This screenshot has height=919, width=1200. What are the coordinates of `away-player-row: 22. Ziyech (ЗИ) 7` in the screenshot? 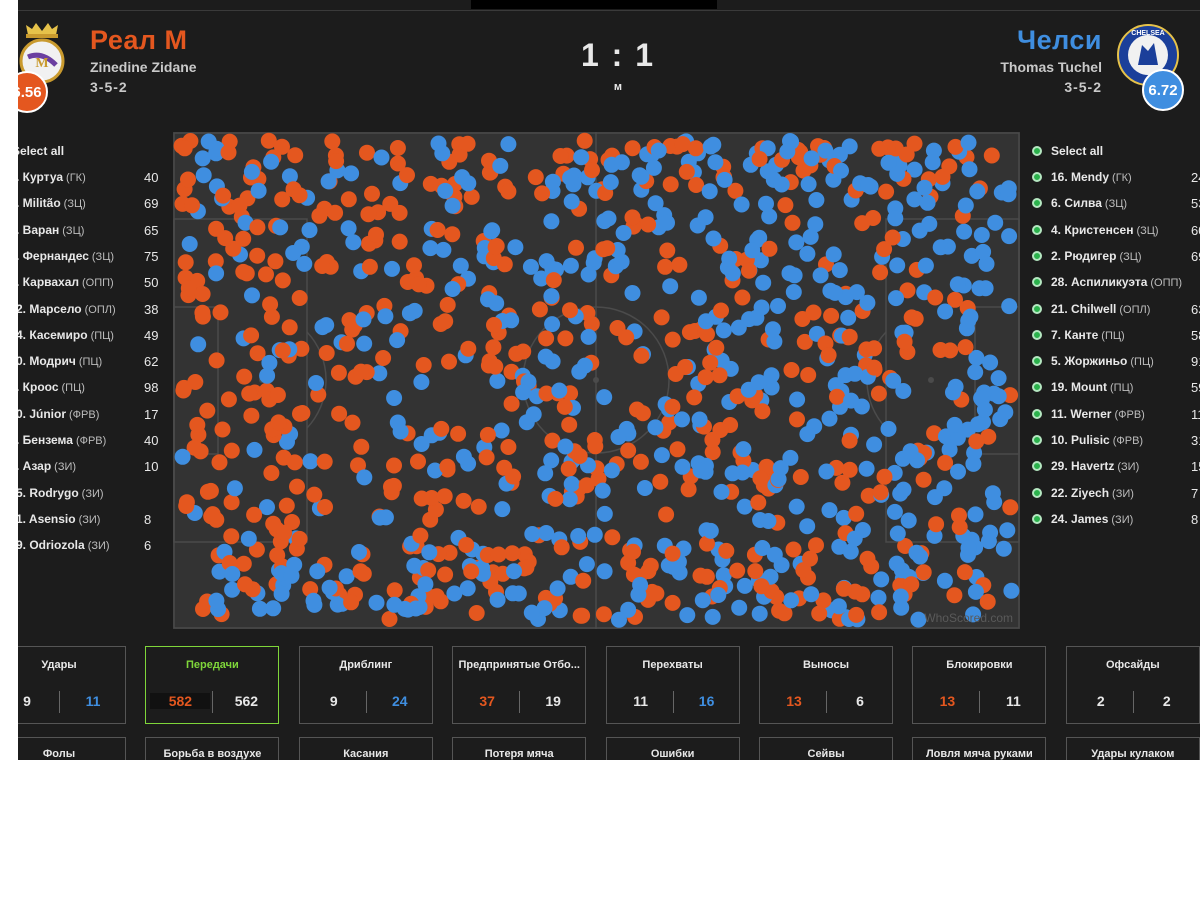 It's located at (1116, 496).